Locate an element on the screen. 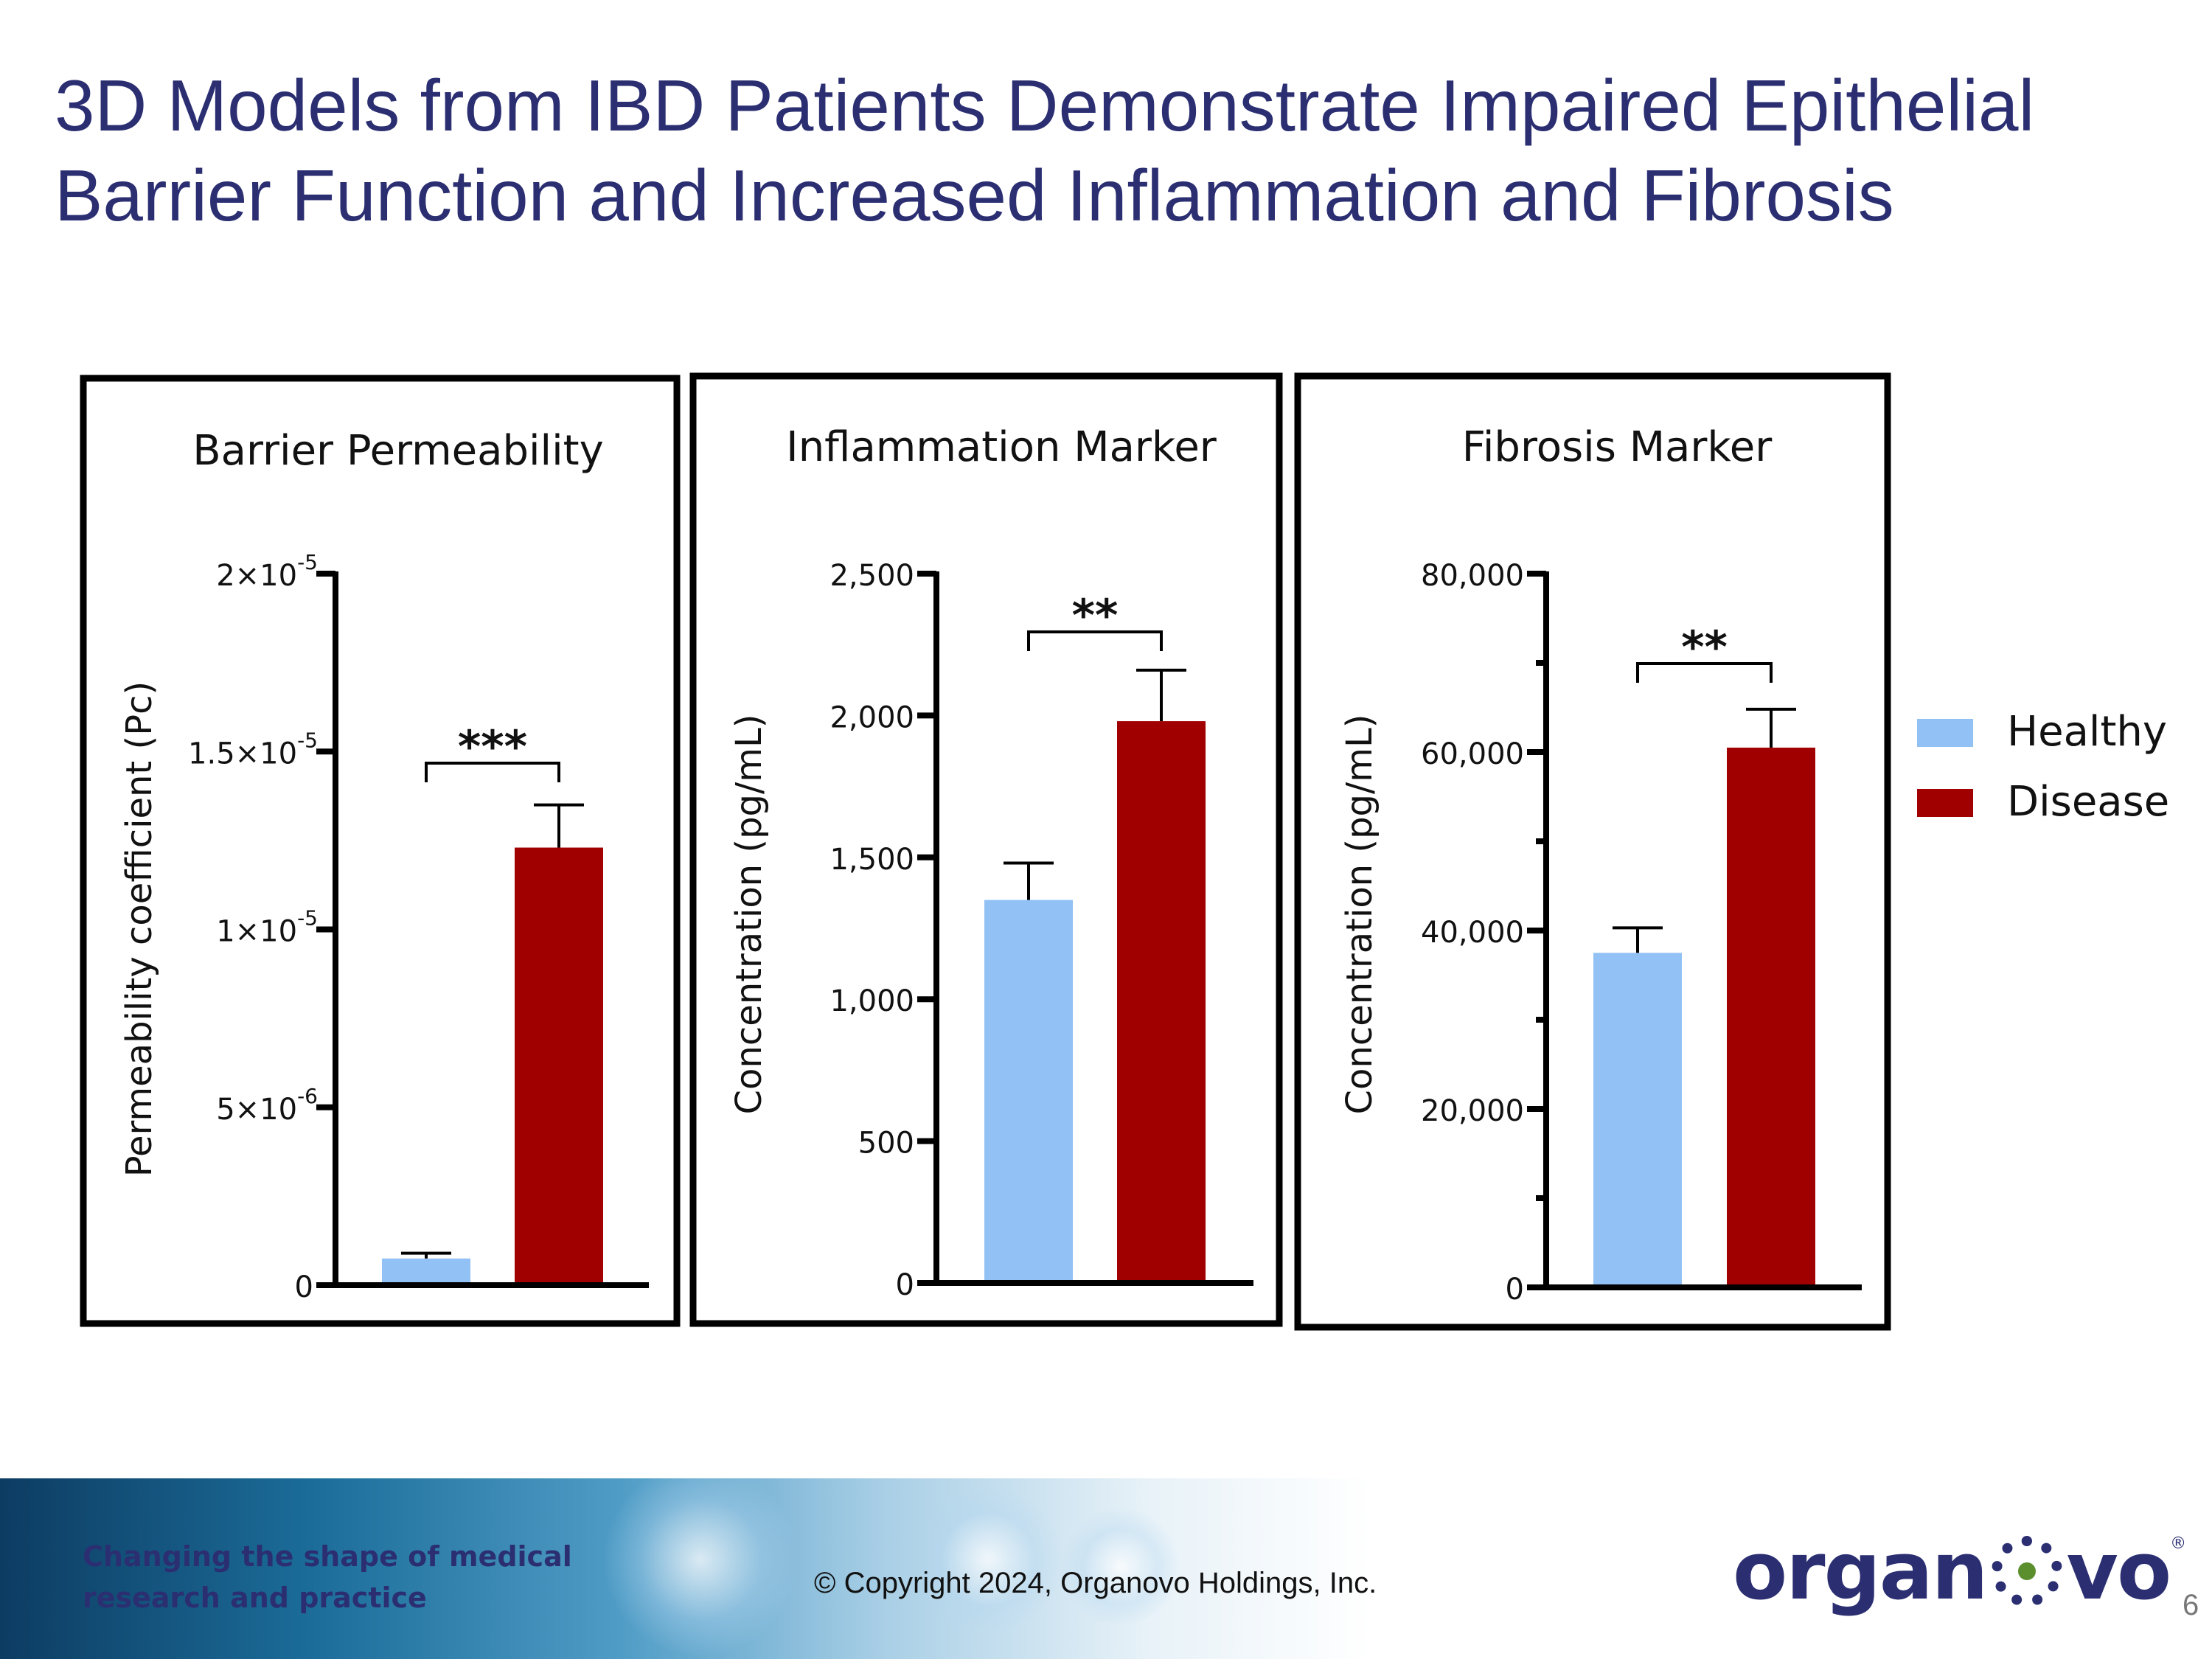 This screenshot has height=1659, width=2212. y-tick-label: 40,000 is located at coordinates (1472, 933).